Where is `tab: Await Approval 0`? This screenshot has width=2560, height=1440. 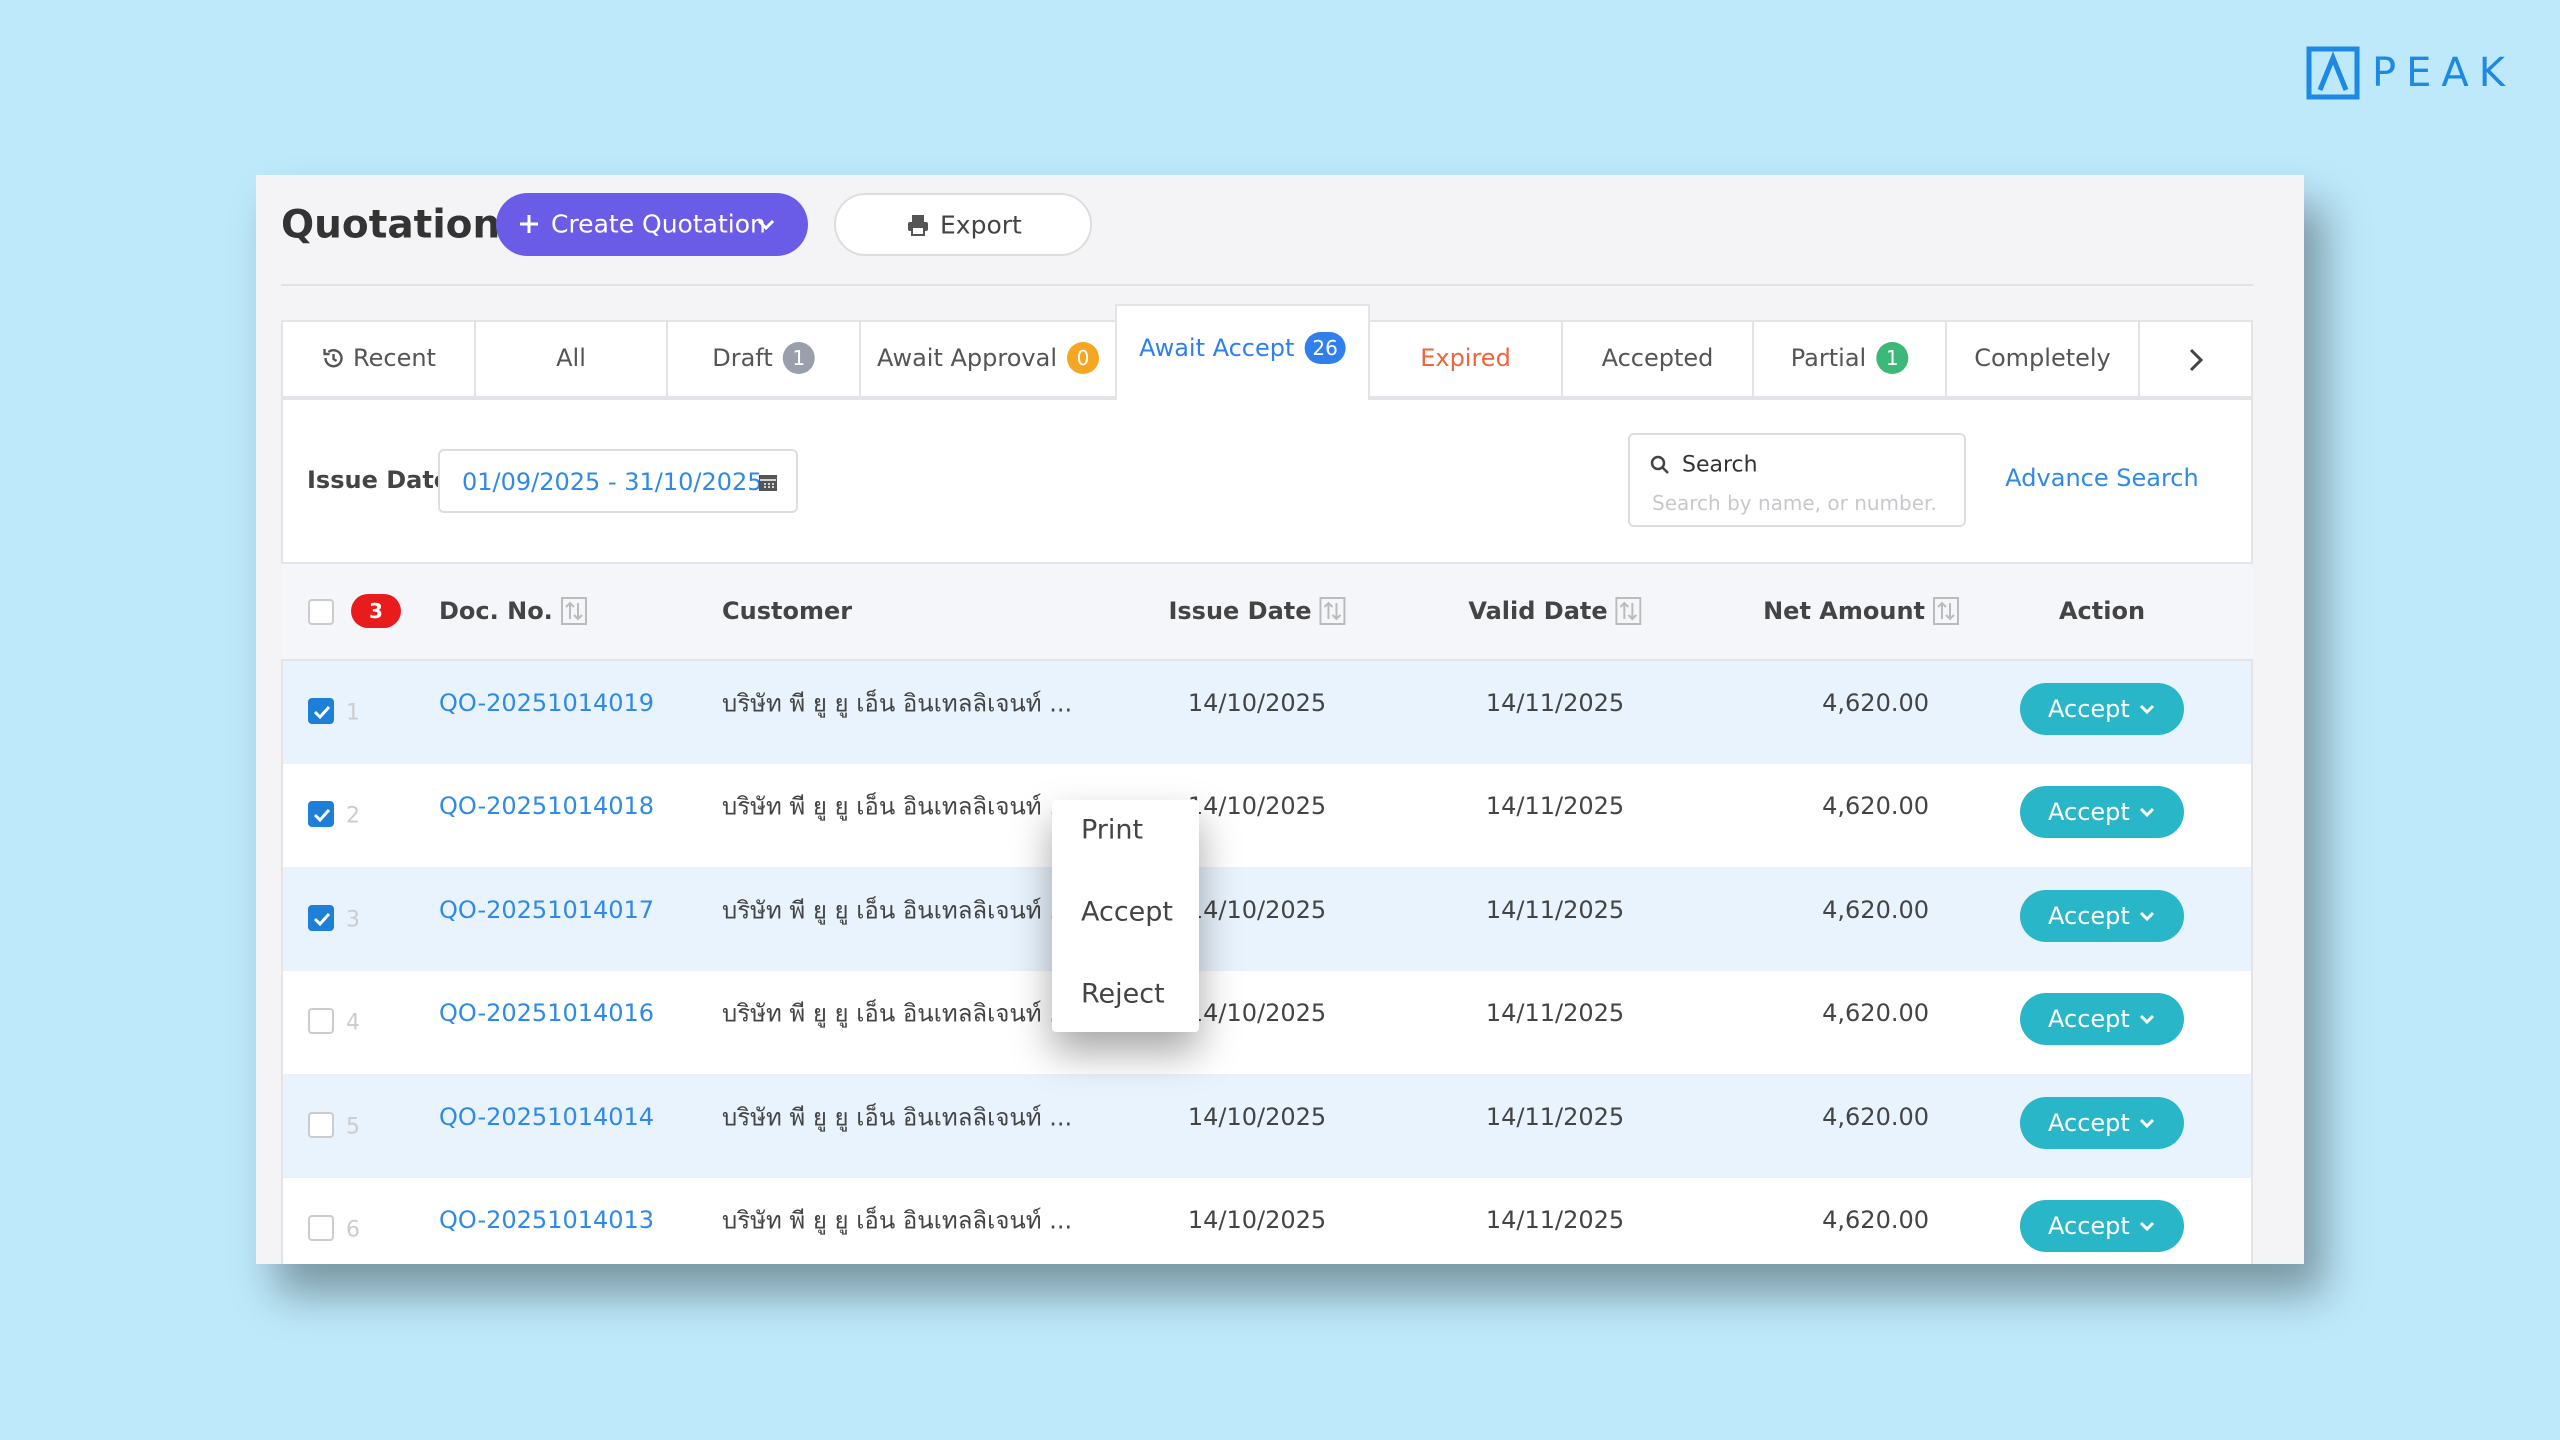
tab: Await Approval 0 is located at coordinates (988, 359).